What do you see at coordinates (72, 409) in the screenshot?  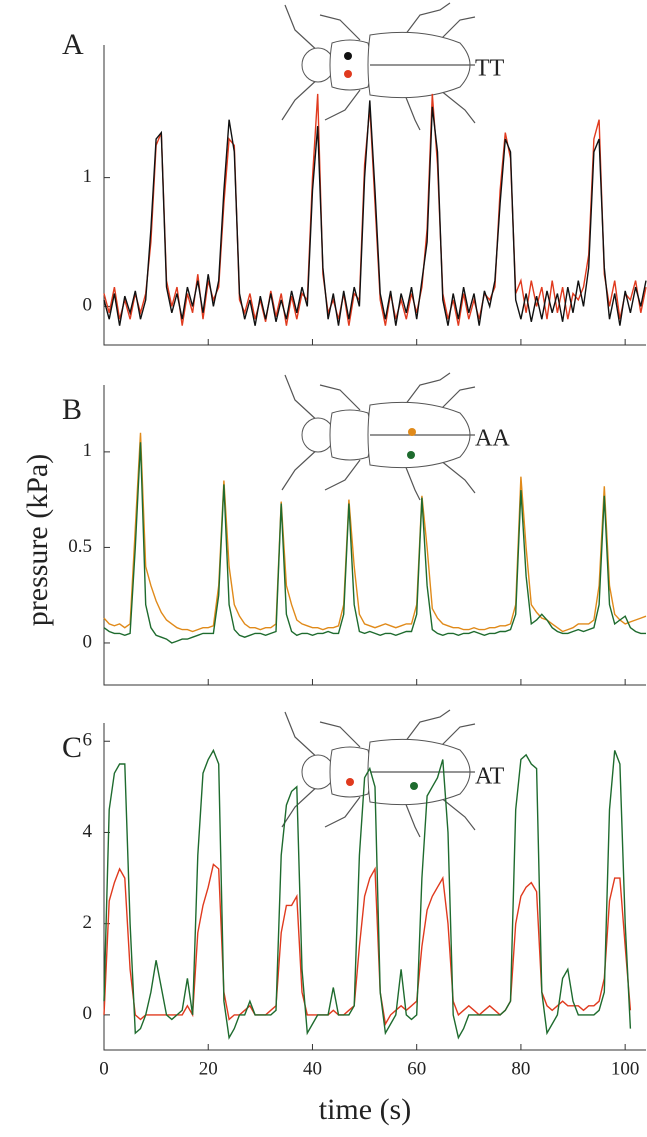 I see `panel-label: B` at bounding box center [72, 409].